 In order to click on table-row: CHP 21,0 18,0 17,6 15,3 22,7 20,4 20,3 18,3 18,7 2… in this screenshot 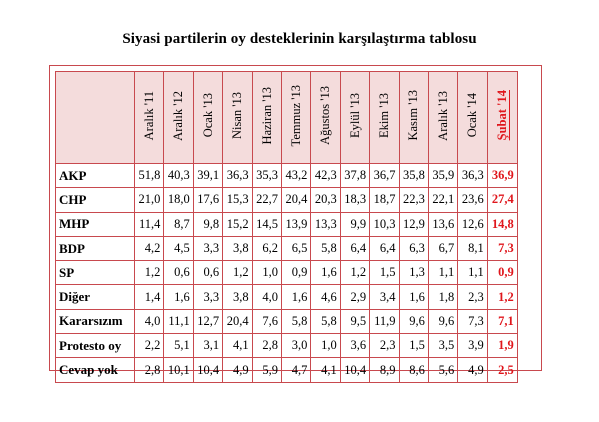, I will do `click(286, 200)`.